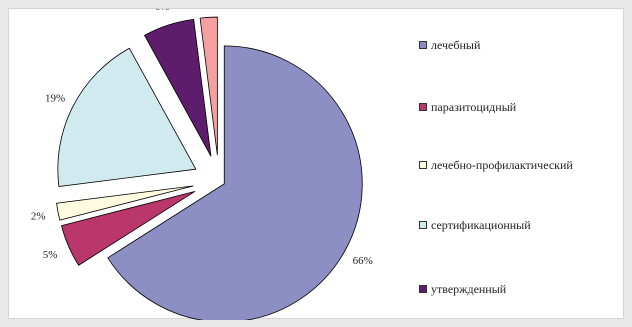 This screenshot has width=632, height=327. Describe the element at coordinates (456, 45) in the screenshot. I see `legend-label: лечебный` at that location.